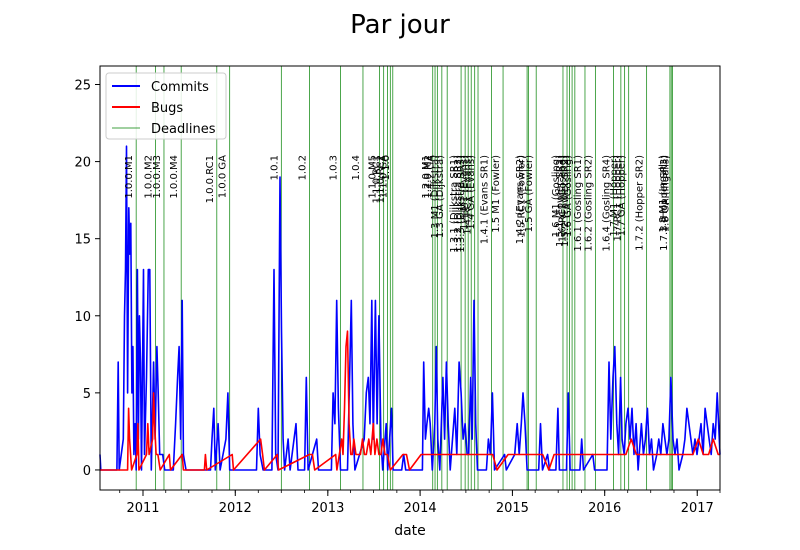  I want to click on deadline-label: 1.4 GA (Evans), so click(471, 192).